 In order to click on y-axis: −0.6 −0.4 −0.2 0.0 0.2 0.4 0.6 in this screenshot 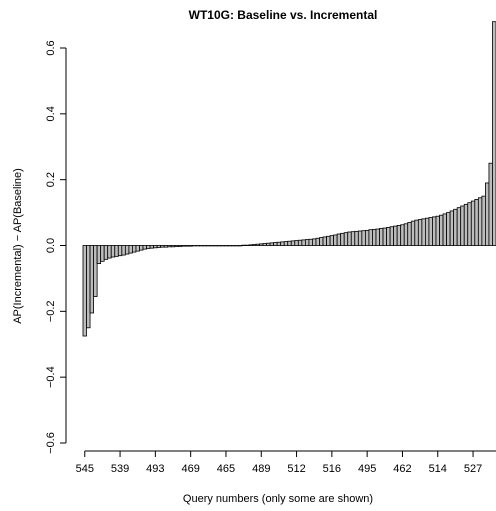, I will do `click(56, 247)`.